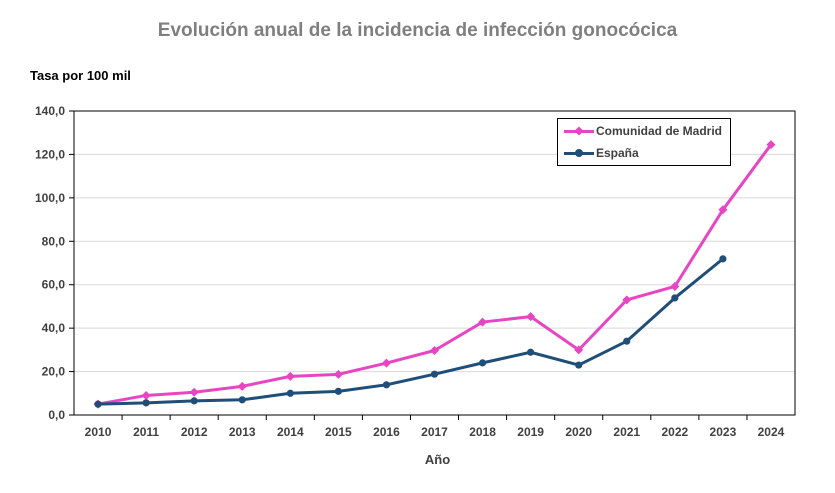  What do you see at coordinates (771, 432) in the screenshot?
I see `x-tick-label: 2024` at bounding box center [771, 432].